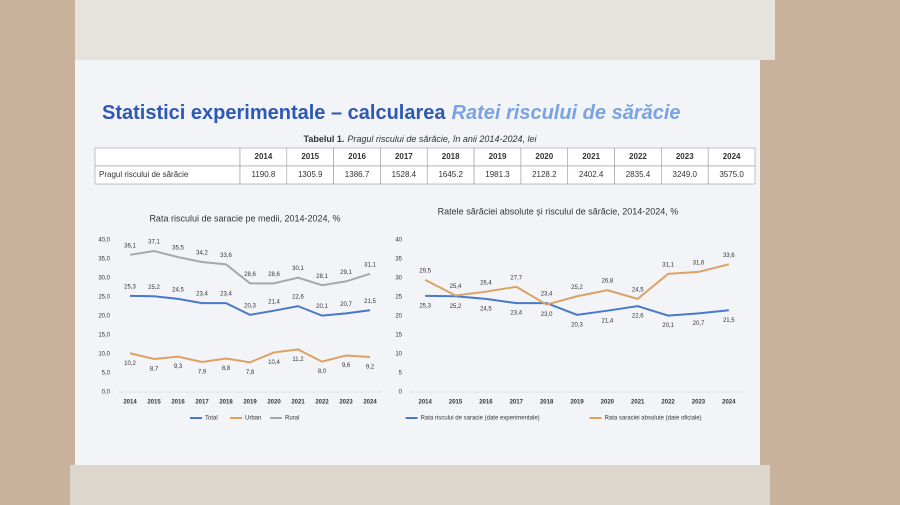 This screenshot has width=900, height=505. I want to click on legend-label: Total, so click(211, 419).